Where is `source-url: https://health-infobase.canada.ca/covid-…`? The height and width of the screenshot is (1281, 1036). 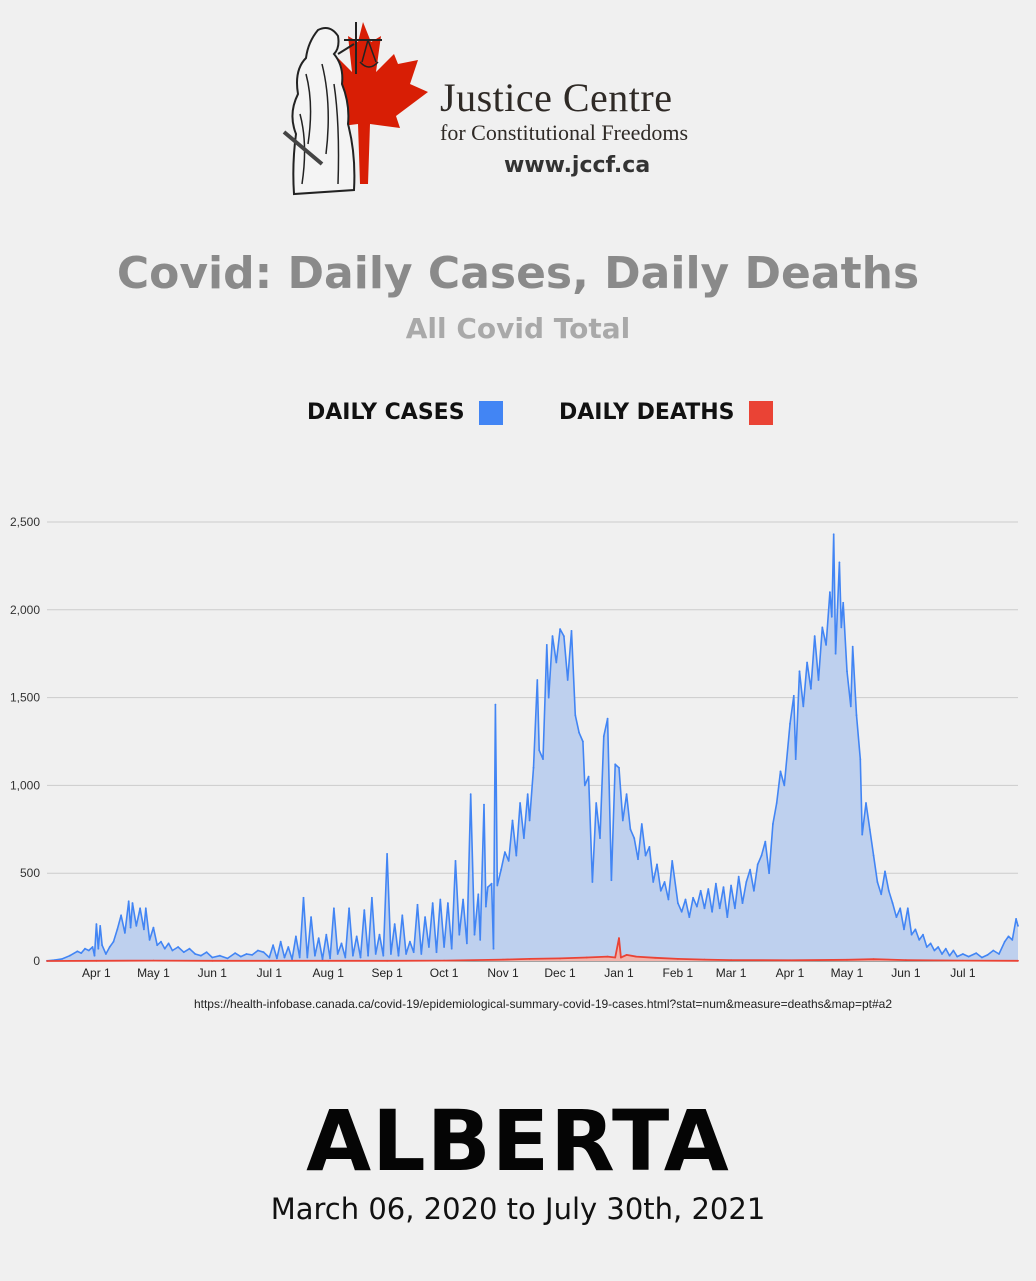 source-url: https://health-infobase.canada.ca/covid-… is located at coordinates (543, 1004).